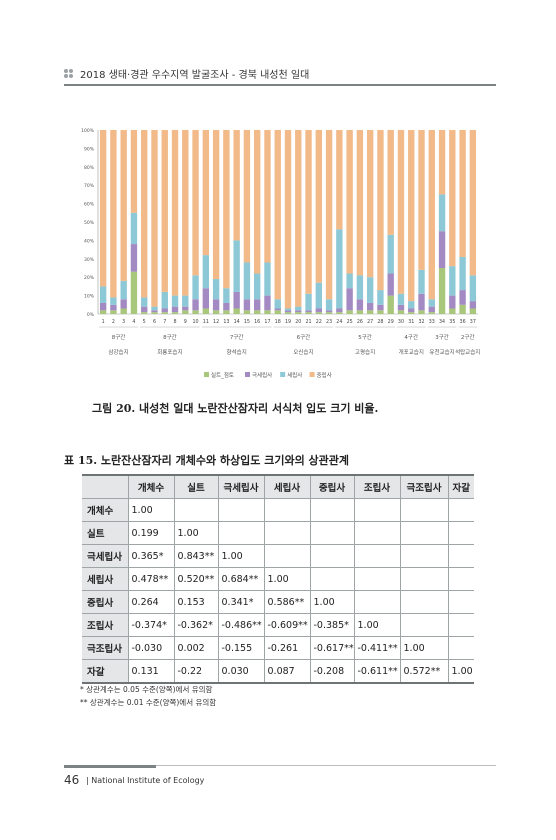 The image size is (556, 840). I want to click on table-cell: 0.572**, so click(424, 671).